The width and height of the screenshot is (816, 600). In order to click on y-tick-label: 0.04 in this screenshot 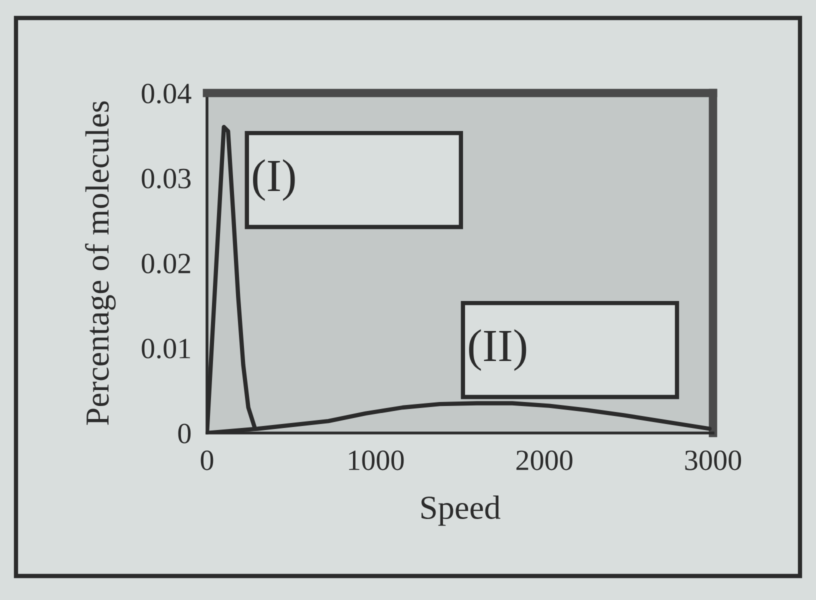, I will do `click(167, 94)`.